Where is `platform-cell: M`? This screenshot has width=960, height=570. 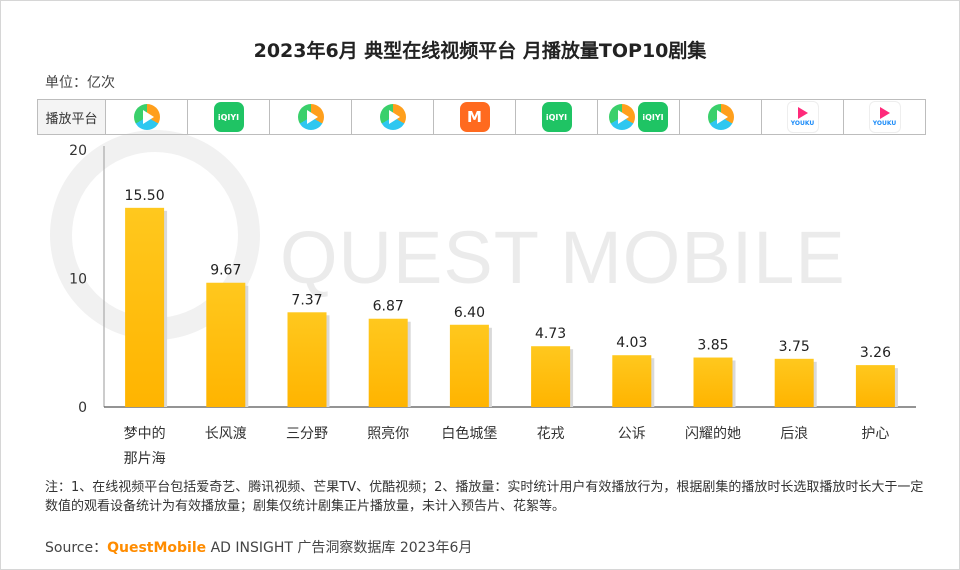 platform-cell: M is located at coordinates (475, 117).